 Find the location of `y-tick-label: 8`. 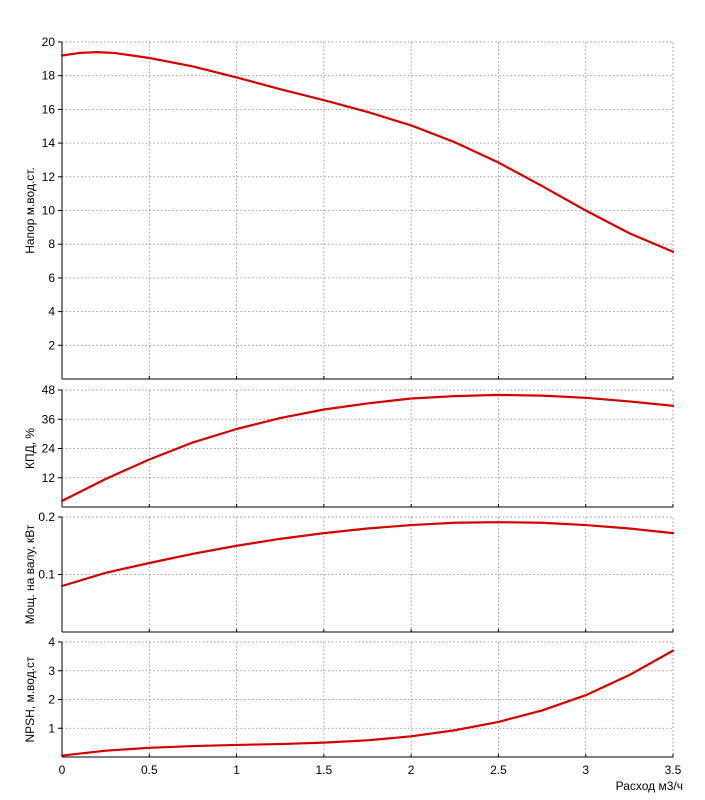

y-tick-label: 8 is located at coordinates (51, 244).